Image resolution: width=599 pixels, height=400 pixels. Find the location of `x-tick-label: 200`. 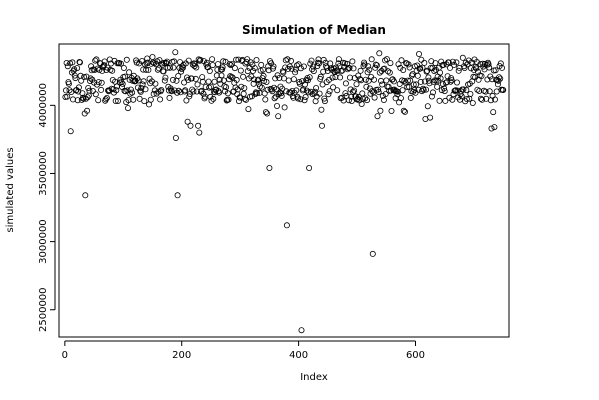

x-tick-label: 200 is located at coordinates (181, 355).